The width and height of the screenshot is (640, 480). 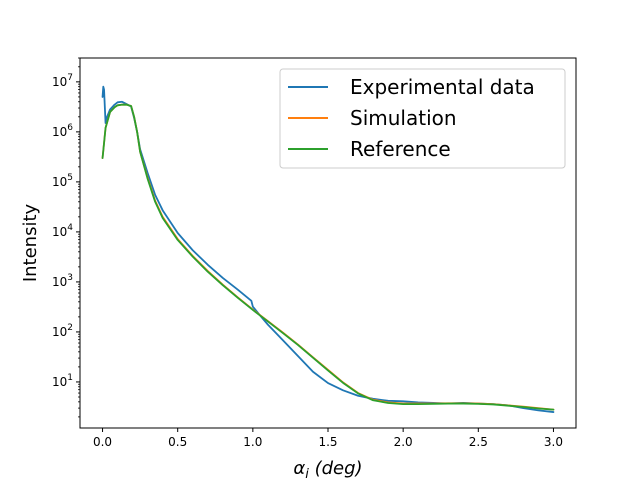 I want to click on y-tick-label: 10³, so click(x=62, y=281).